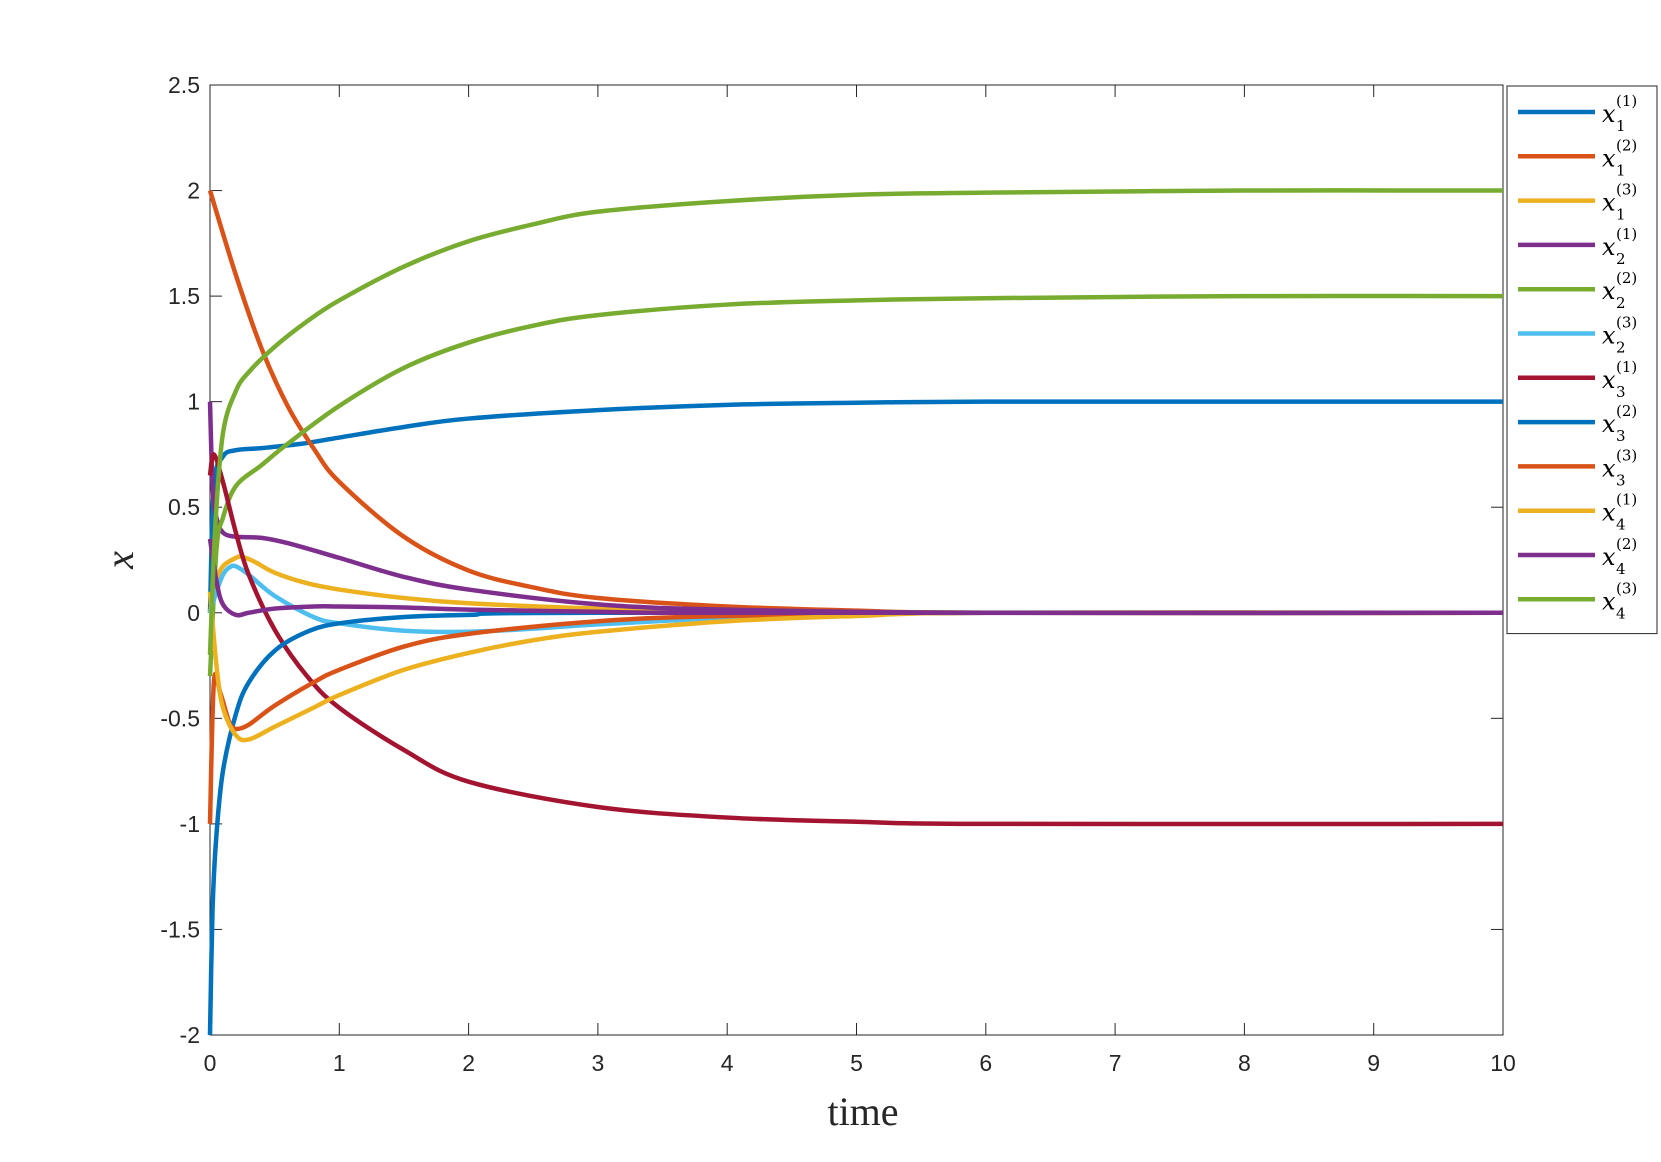  I want to click on y-tick-label: 1.5, so click(184, 296).